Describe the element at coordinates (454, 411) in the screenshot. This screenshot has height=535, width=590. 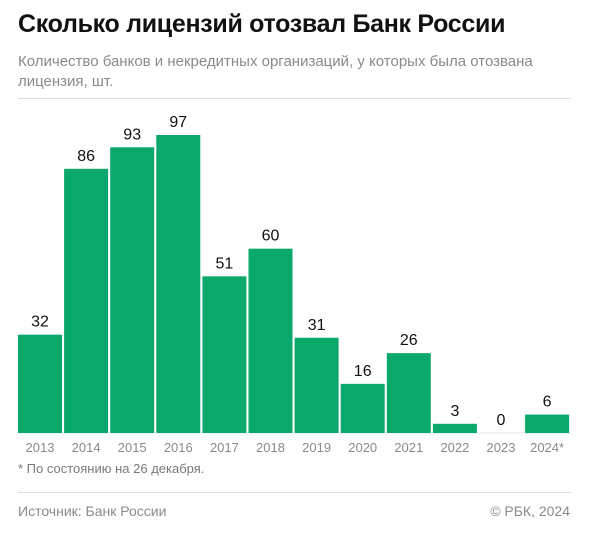
I see `value-label-2022: 3` at that location.